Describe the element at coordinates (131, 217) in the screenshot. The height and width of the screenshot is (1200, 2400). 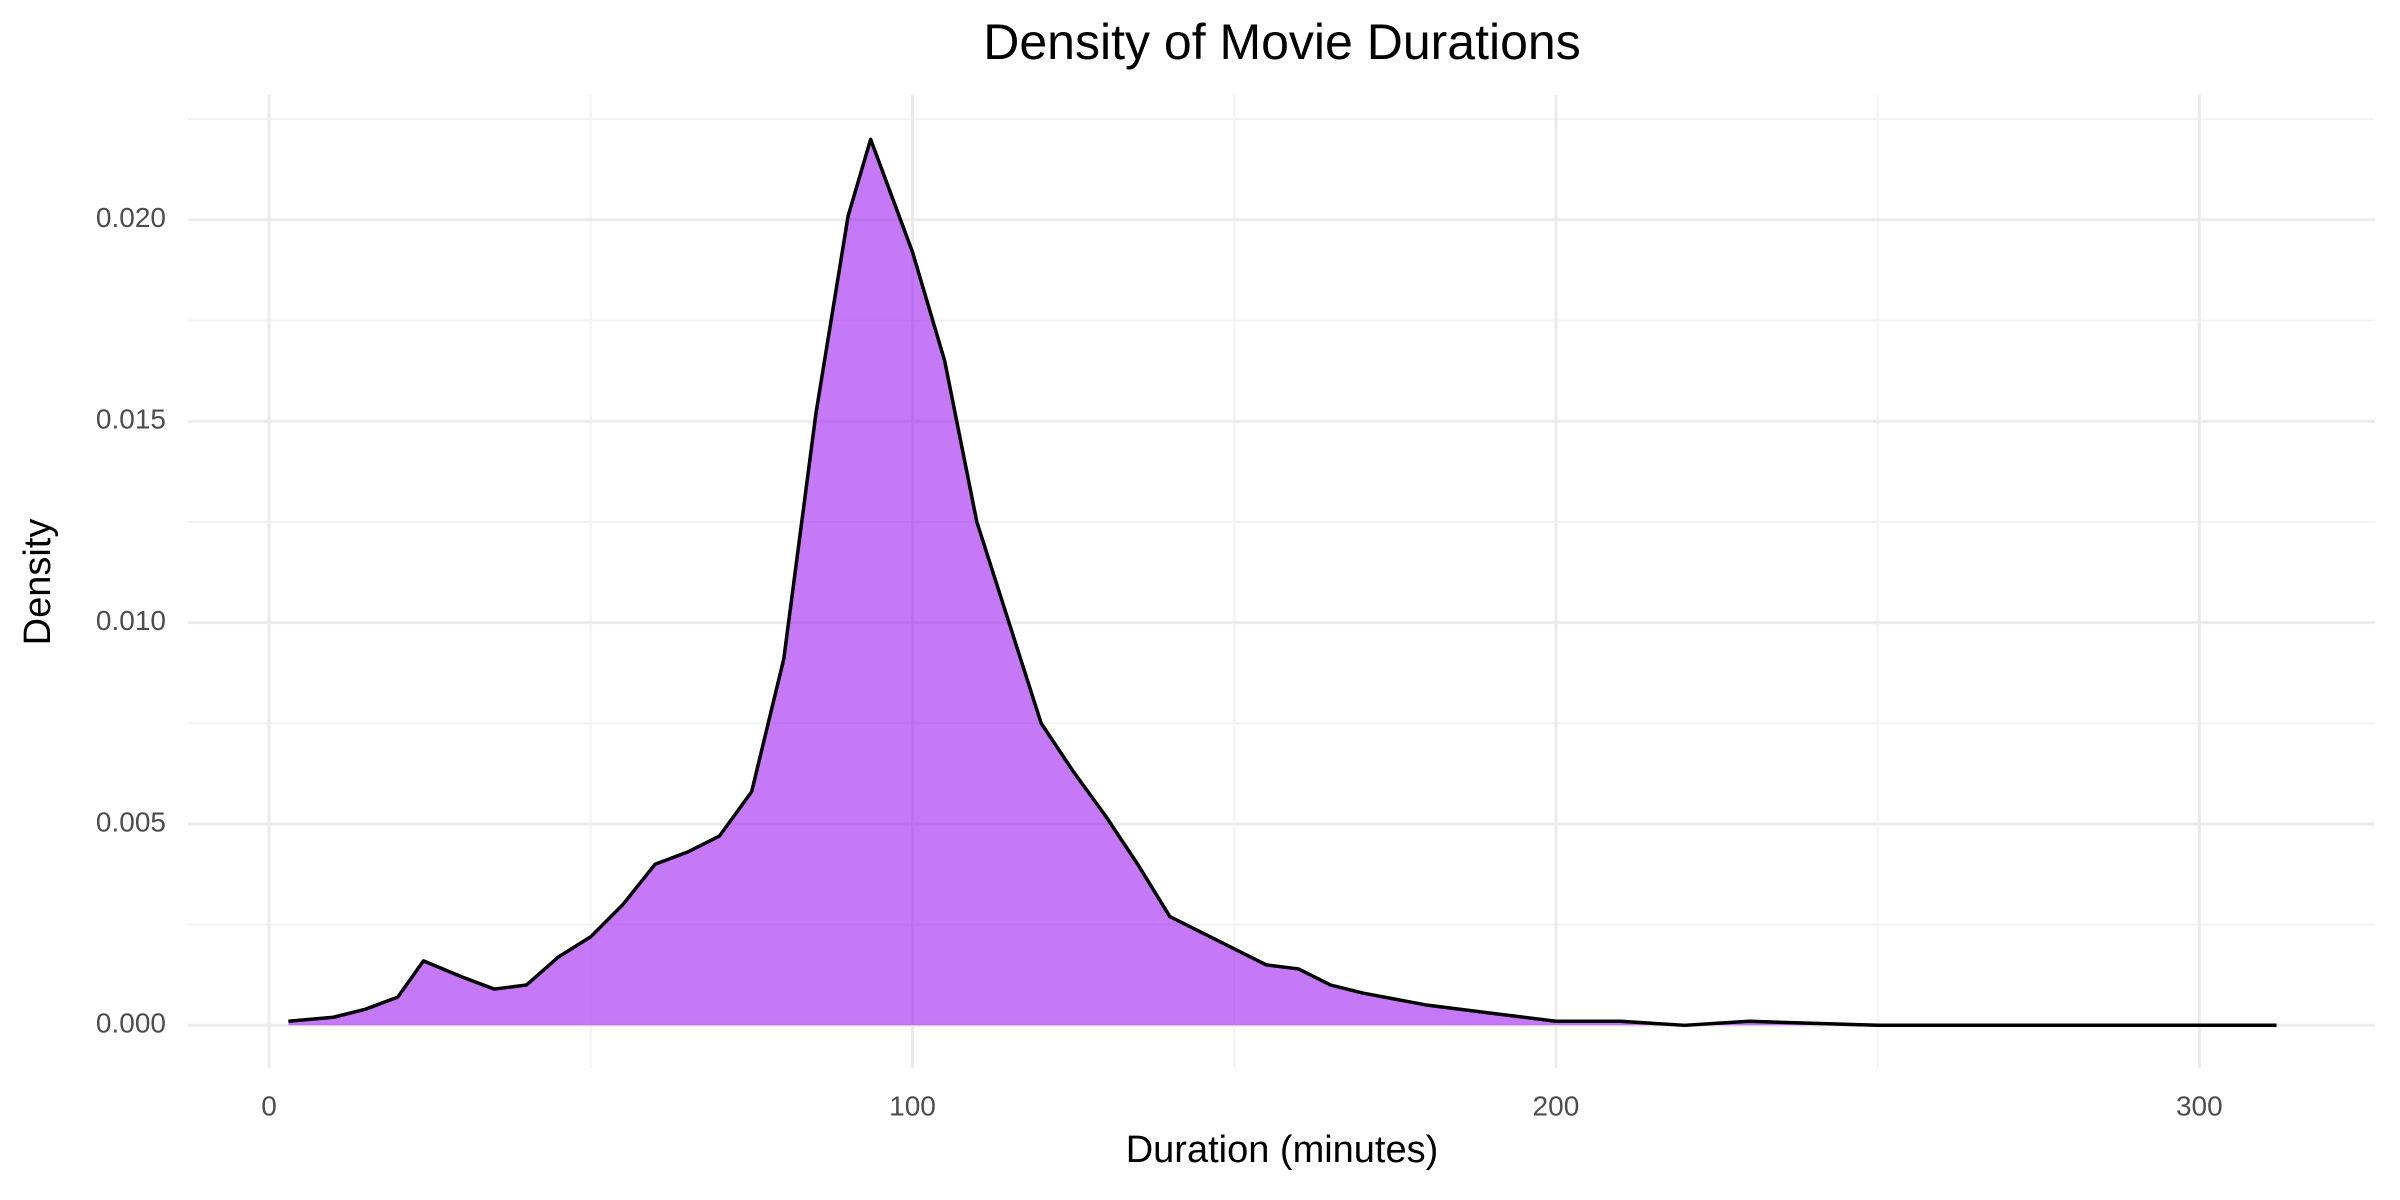
I see `y-tick-label: 0.020` at that location.